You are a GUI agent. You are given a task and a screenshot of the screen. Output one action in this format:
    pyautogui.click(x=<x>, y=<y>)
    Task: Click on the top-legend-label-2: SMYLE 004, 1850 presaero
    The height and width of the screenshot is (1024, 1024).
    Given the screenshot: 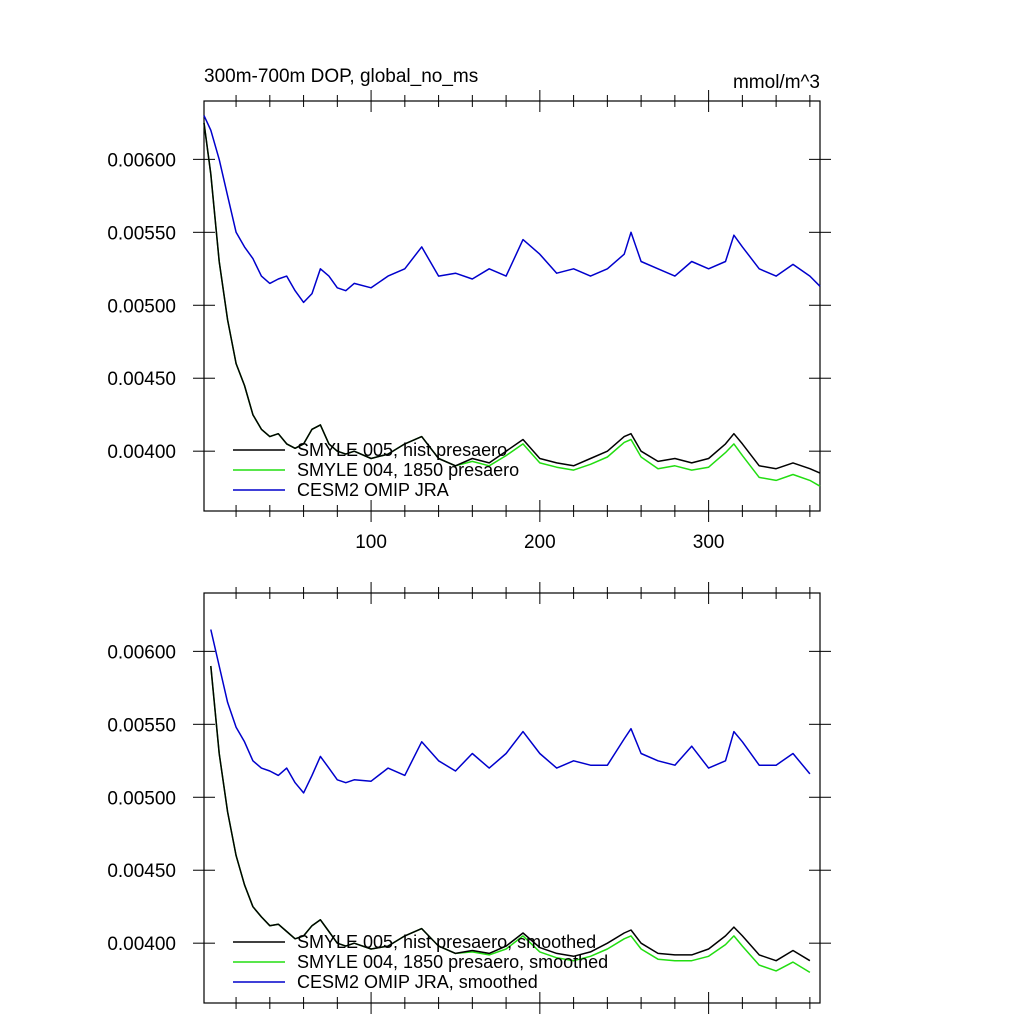 What is the action you would take?
    pyautogui.click(x=408, y=470)
    